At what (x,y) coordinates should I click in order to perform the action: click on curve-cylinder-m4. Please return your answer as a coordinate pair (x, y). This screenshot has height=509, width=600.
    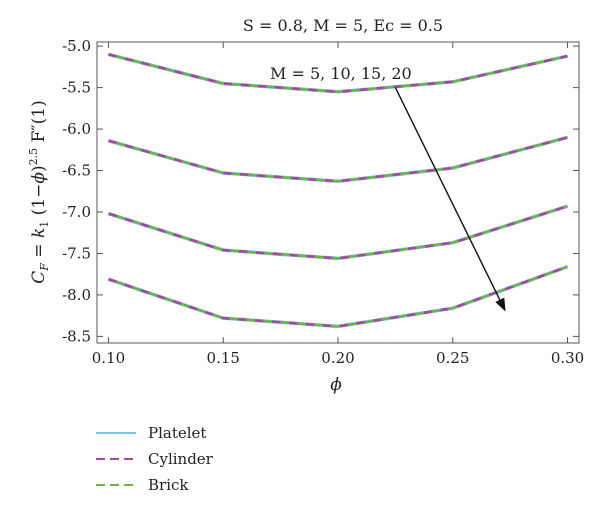
    Looking at the image, I should click on (338, 296).